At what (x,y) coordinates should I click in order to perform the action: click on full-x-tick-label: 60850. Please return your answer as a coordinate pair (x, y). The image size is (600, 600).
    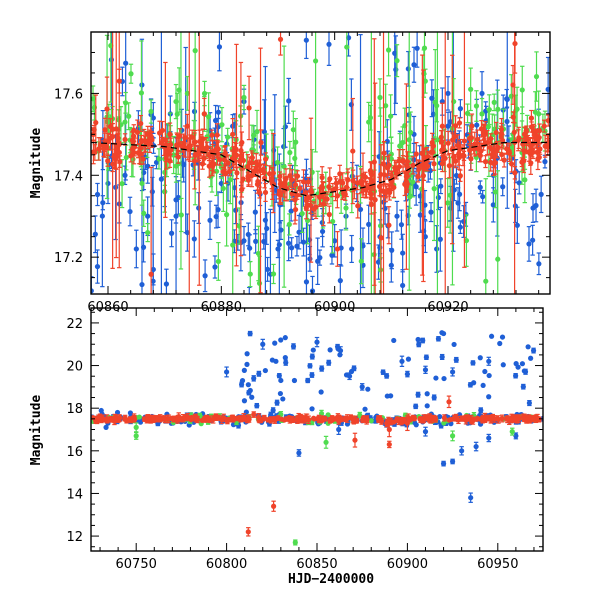
    Looking at the image, I should click on (316, 564).